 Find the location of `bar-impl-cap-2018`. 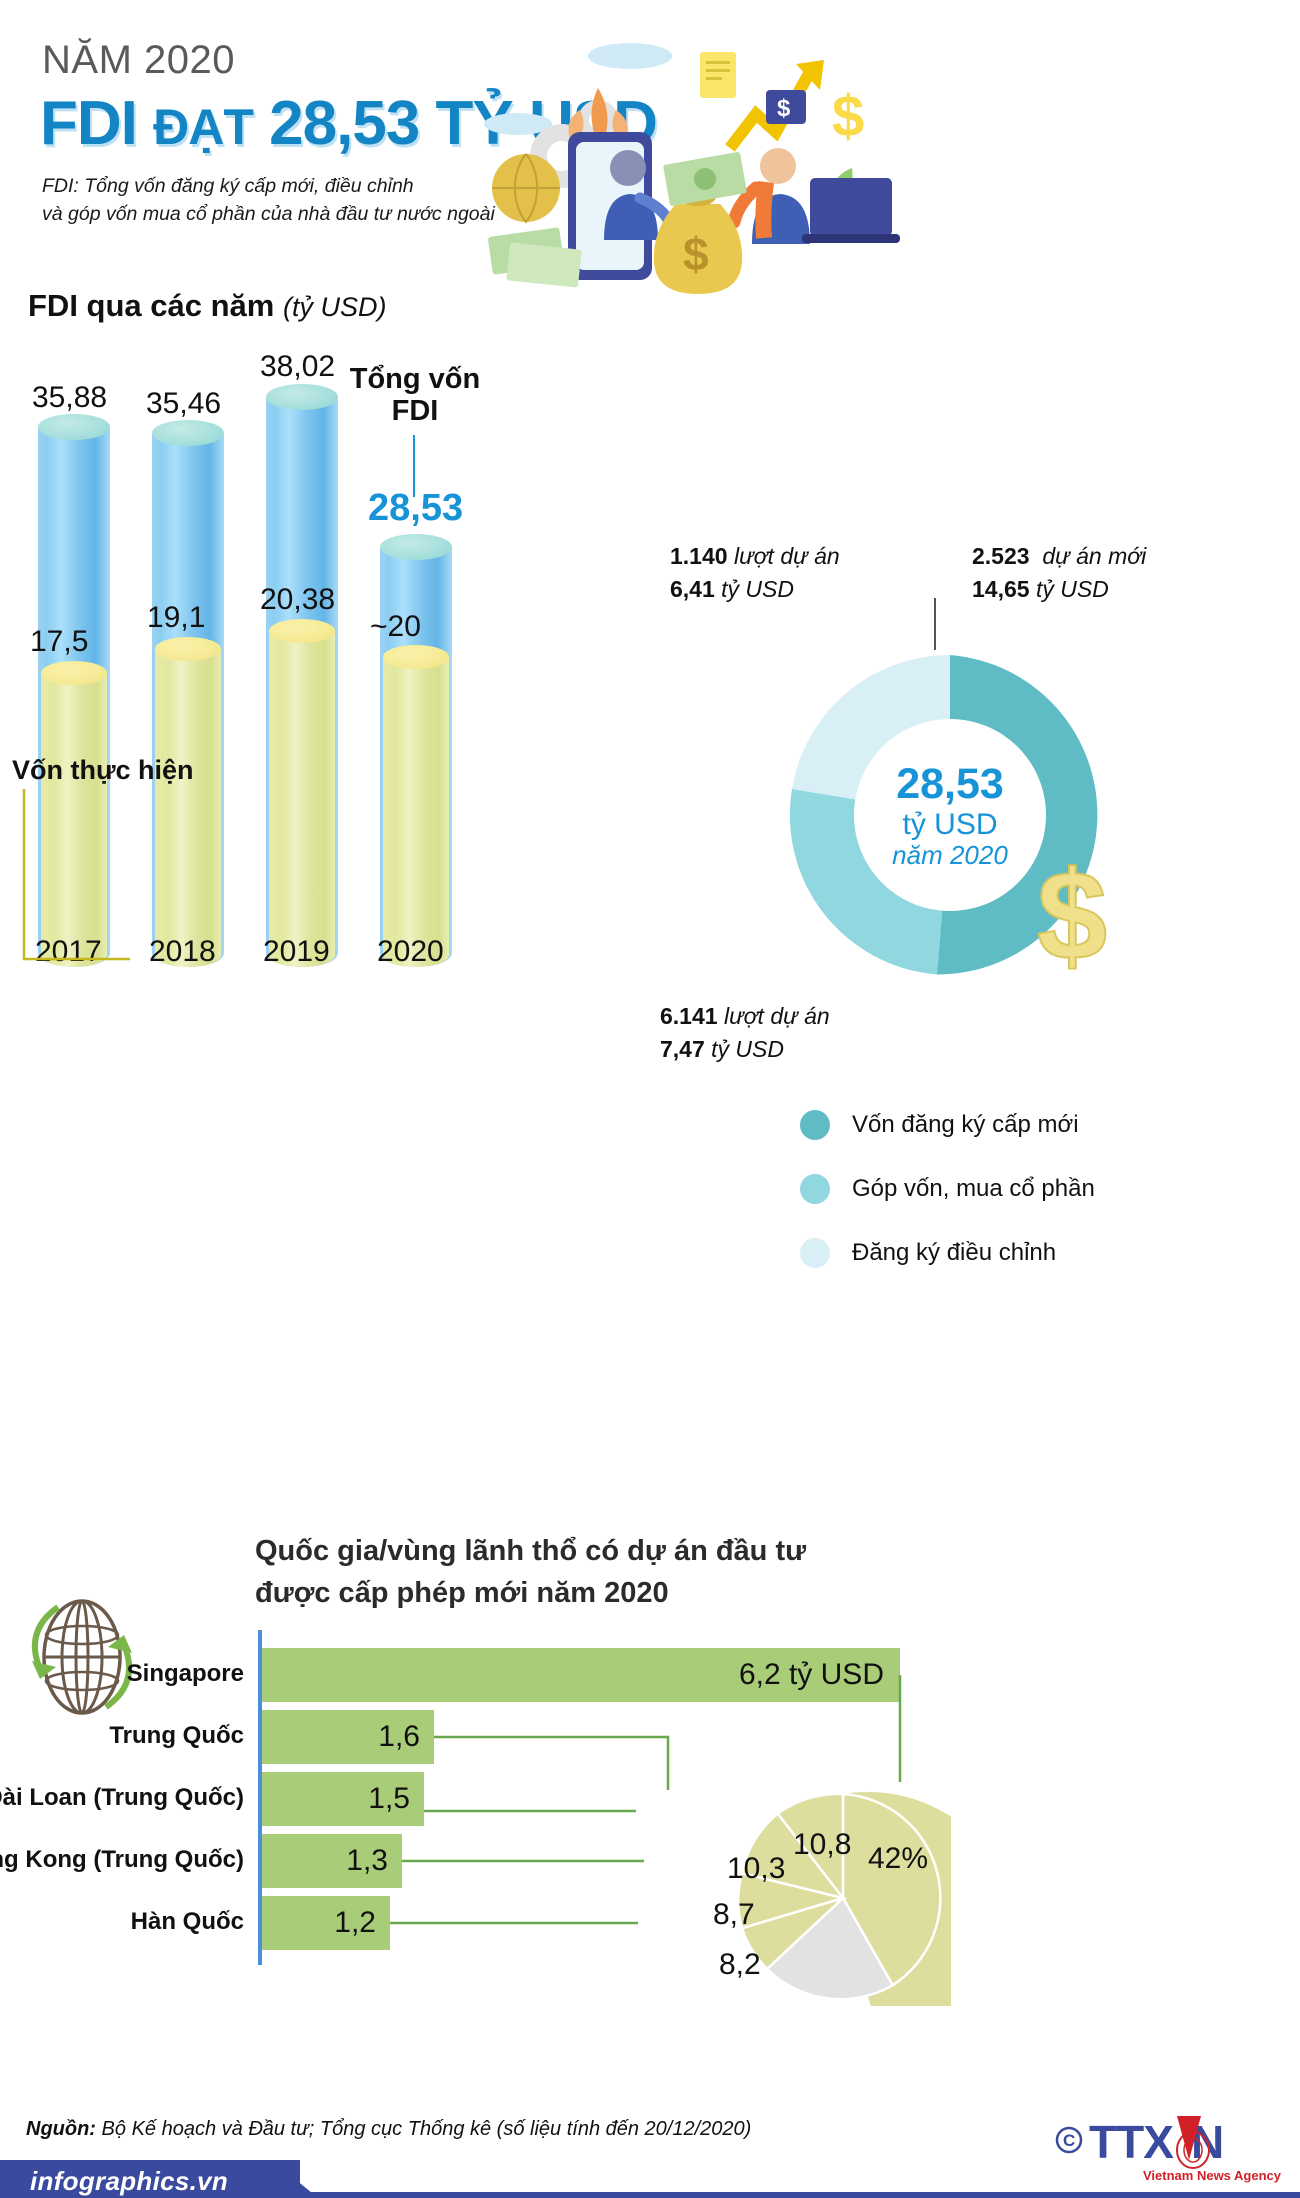

bar-impl-cap-2018 is located at coordinates (188, 649).